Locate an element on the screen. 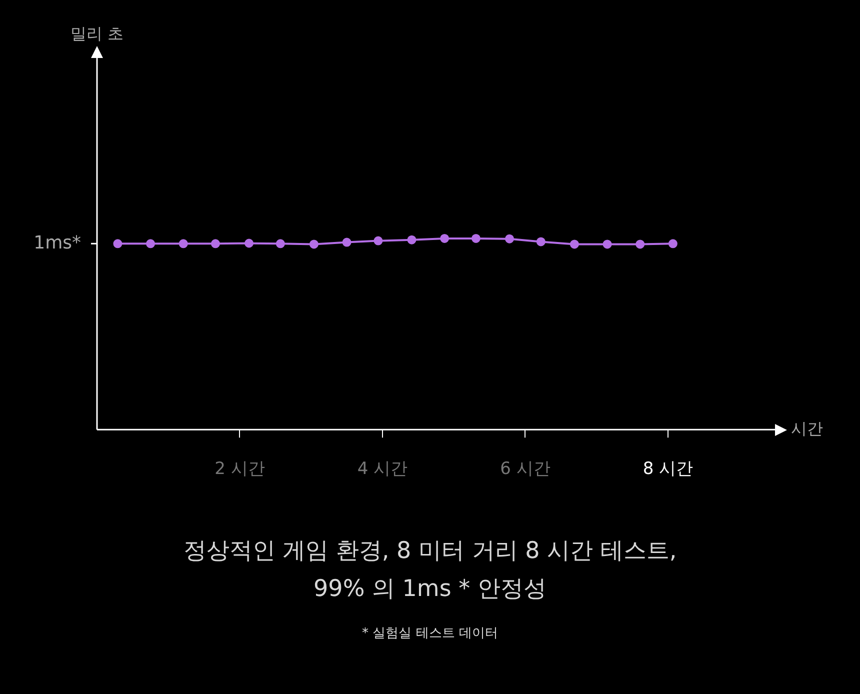 The image size is (860, 694). x-tick-label: 6 시간 is located at coordinates (525, 469).